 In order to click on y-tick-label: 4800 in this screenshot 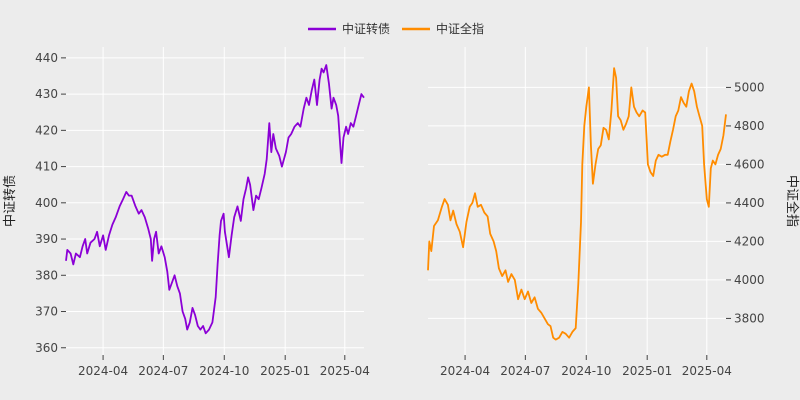, I will do `click(749, 126)`.